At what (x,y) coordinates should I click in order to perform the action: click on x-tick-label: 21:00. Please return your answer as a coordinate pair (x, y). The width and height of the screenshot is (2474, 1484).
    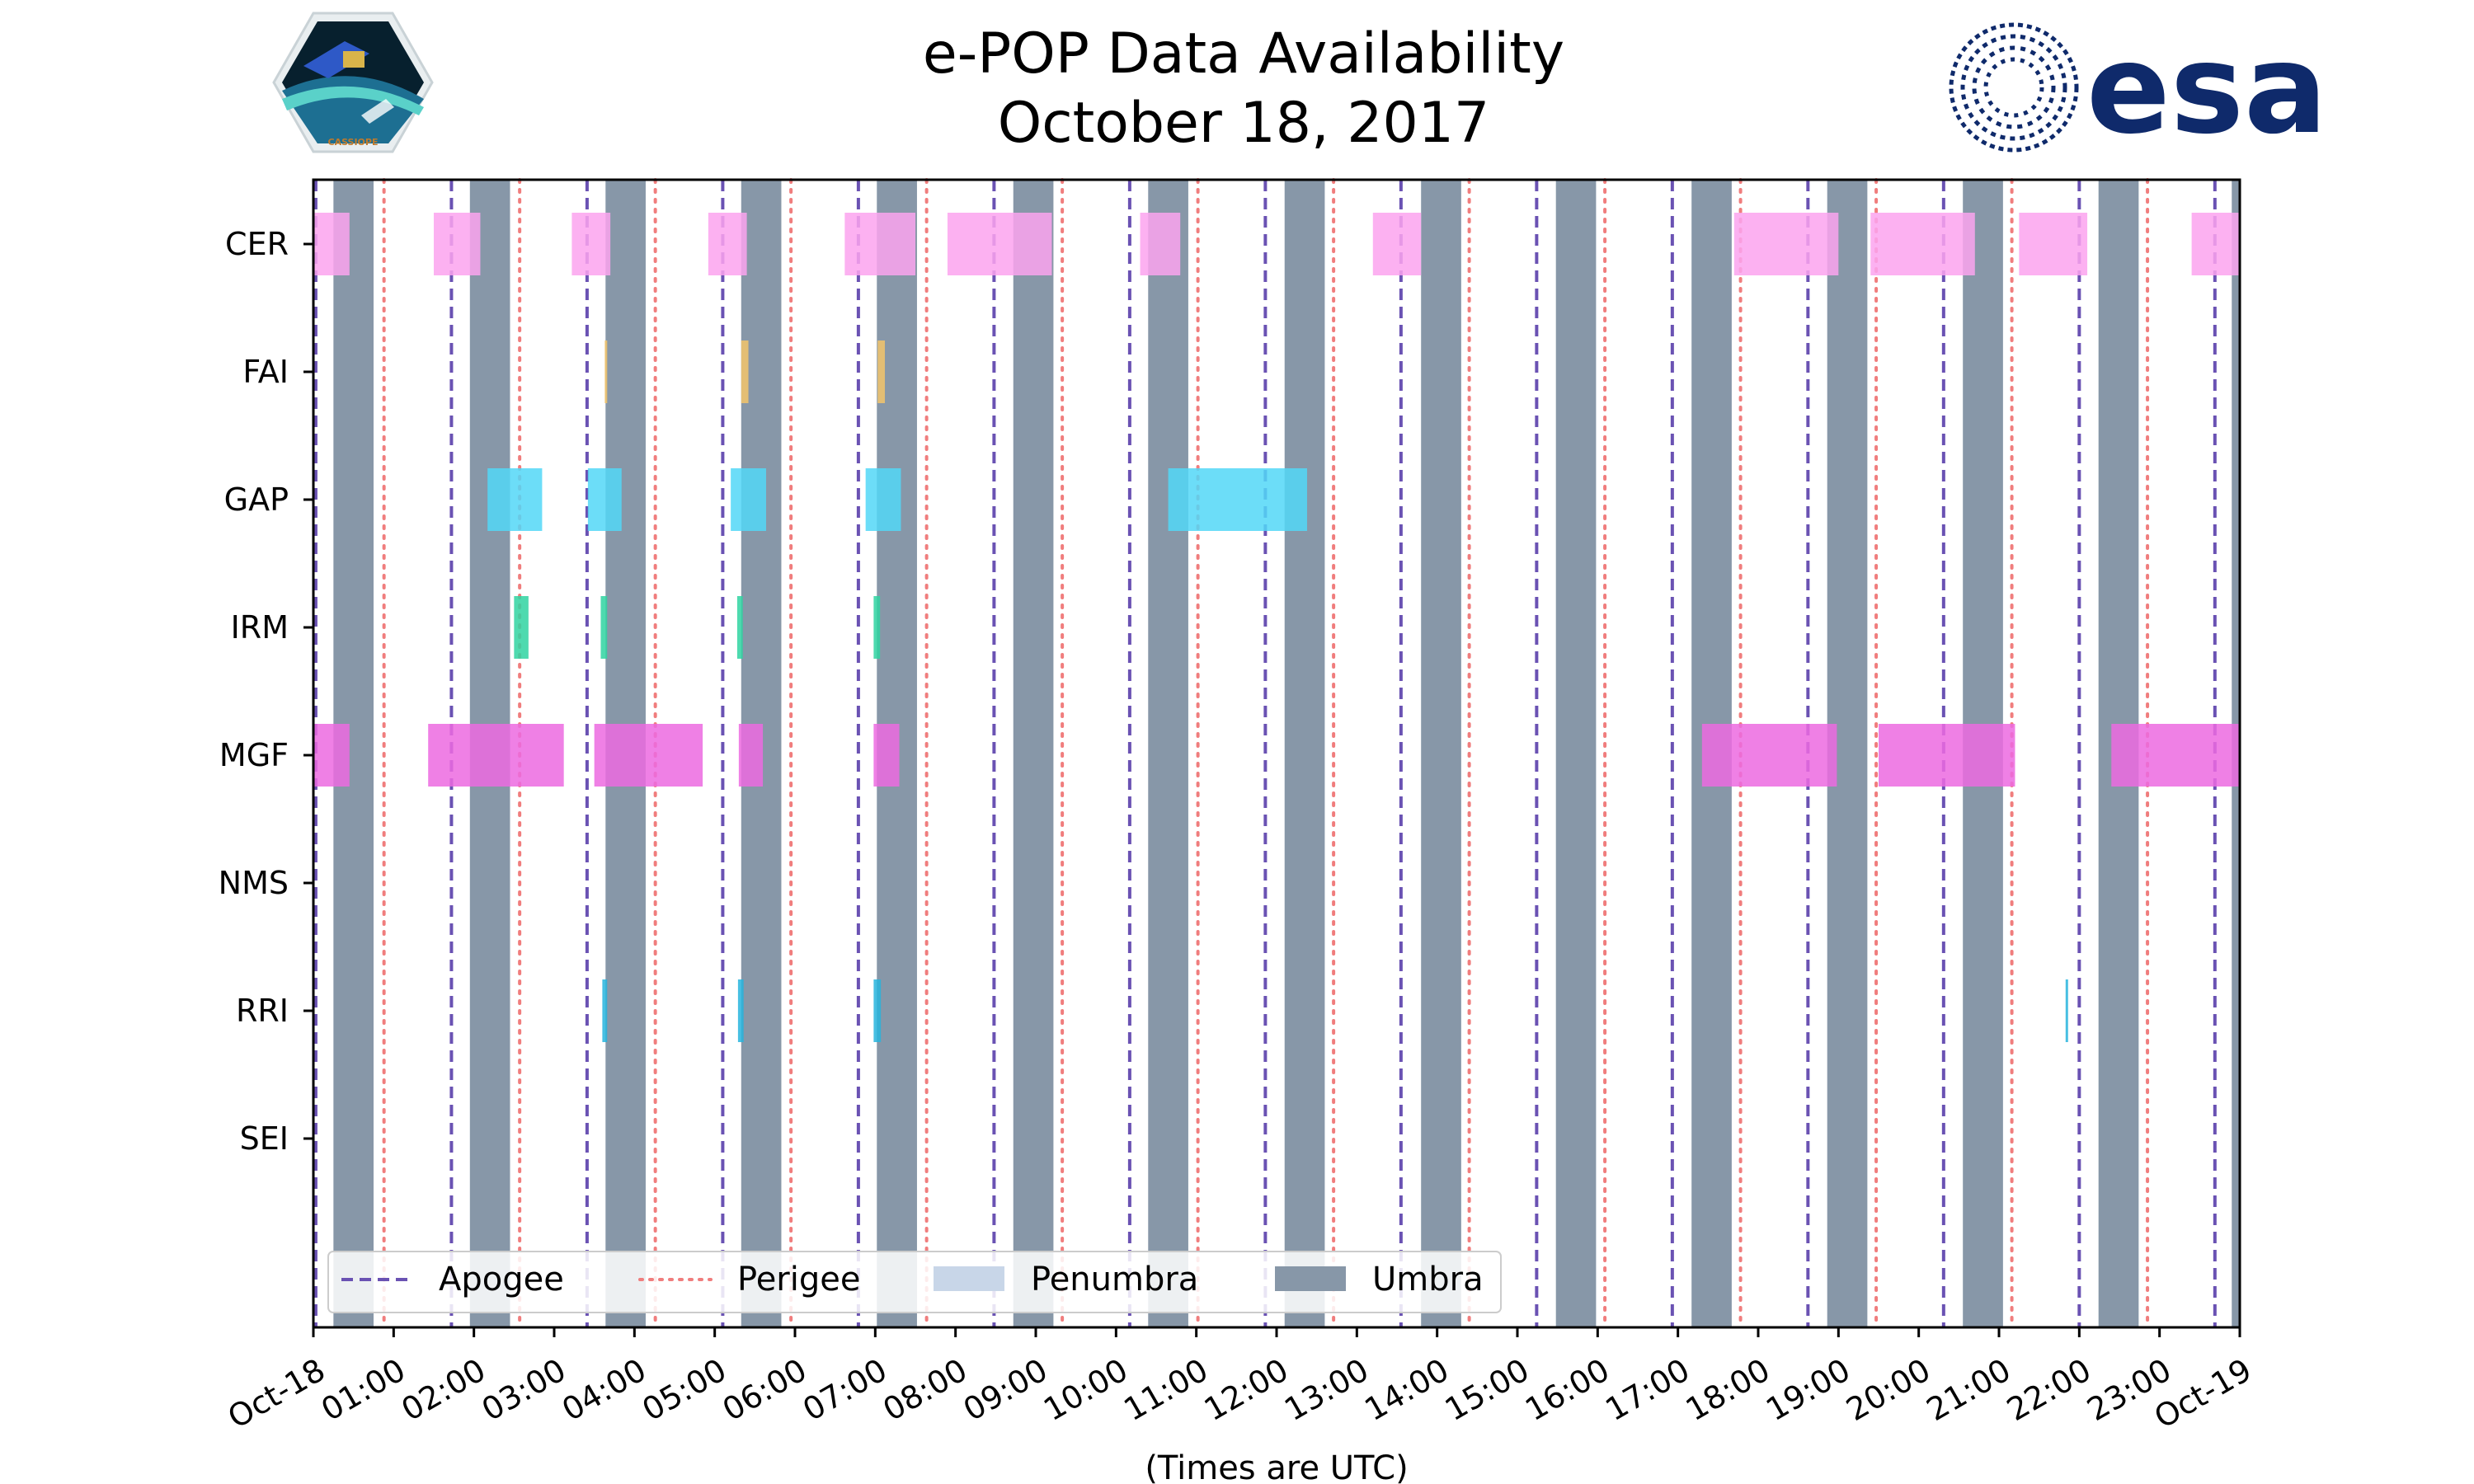
    Looking at the image, I should click on (1969, 1389).